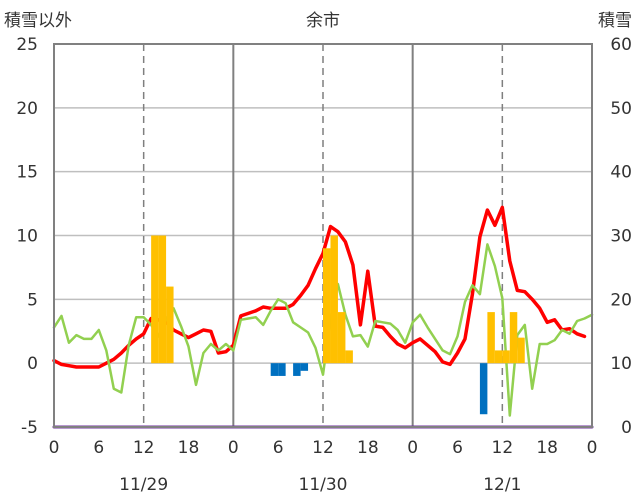  What do you see at coordinates (27, 45) in the screenshot?
I see `y-left-tick-label: 25` at bounding box center [27, 45].